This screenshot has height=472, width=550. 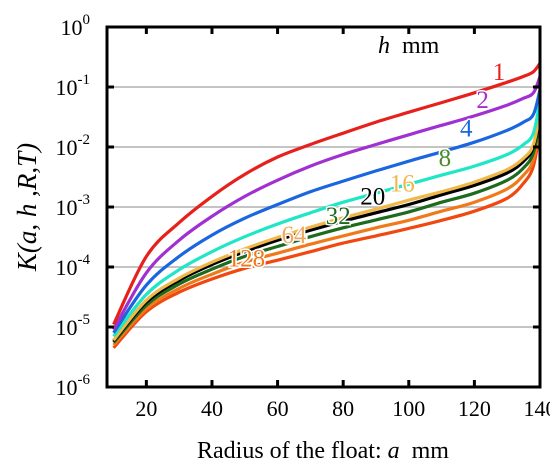 What do you see at coordinates (415, 46) in the screenshot?
I see `legend-title-unit: mm` at bounding box center [415, 46].